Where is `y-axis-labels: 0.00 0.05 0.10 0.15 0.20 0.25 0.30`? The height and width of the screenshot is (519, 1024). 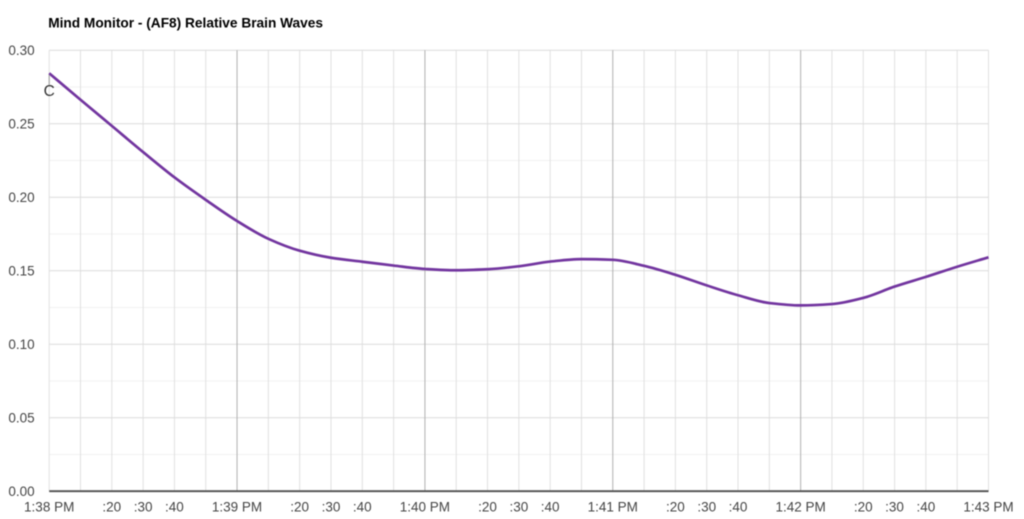 y-axis-labels: 0.00 0.05 0.10 0.15 0.20 0.25 0.30 is located at coordinates (21, 271).